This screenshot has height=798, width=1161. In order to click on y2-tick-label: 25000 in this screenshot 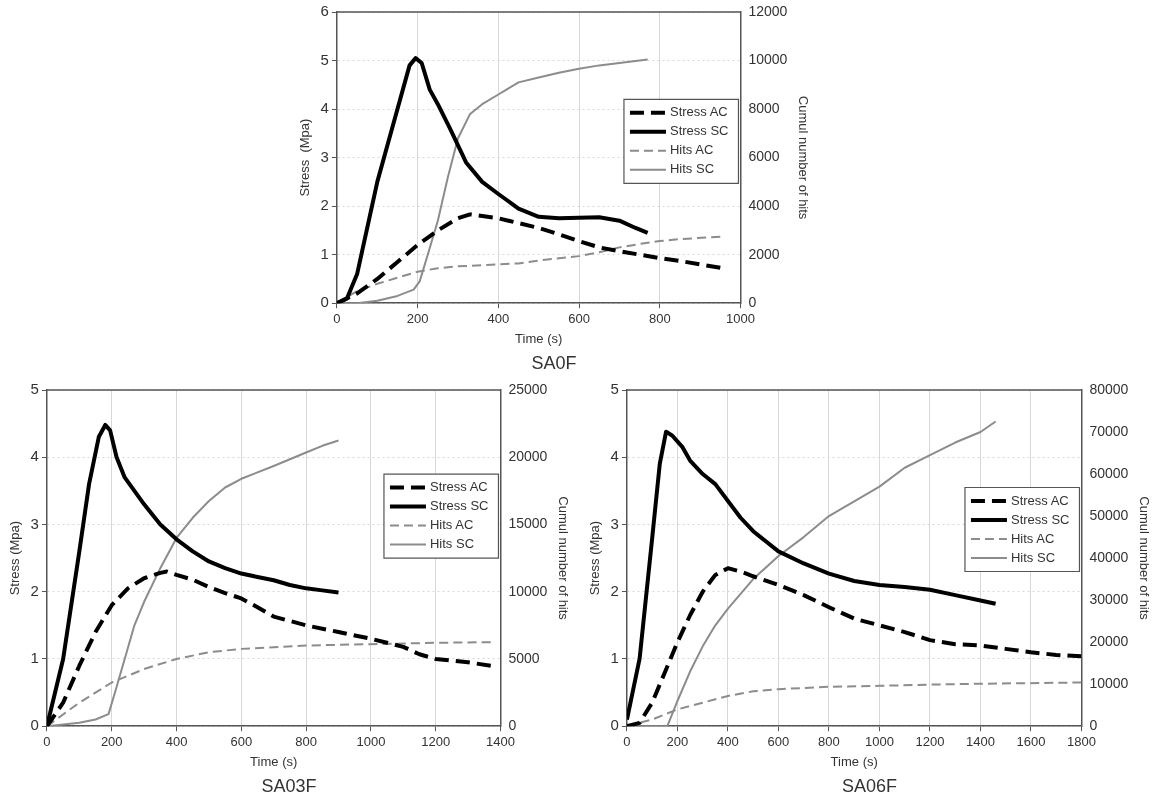, I will do `click(528, 388)`.